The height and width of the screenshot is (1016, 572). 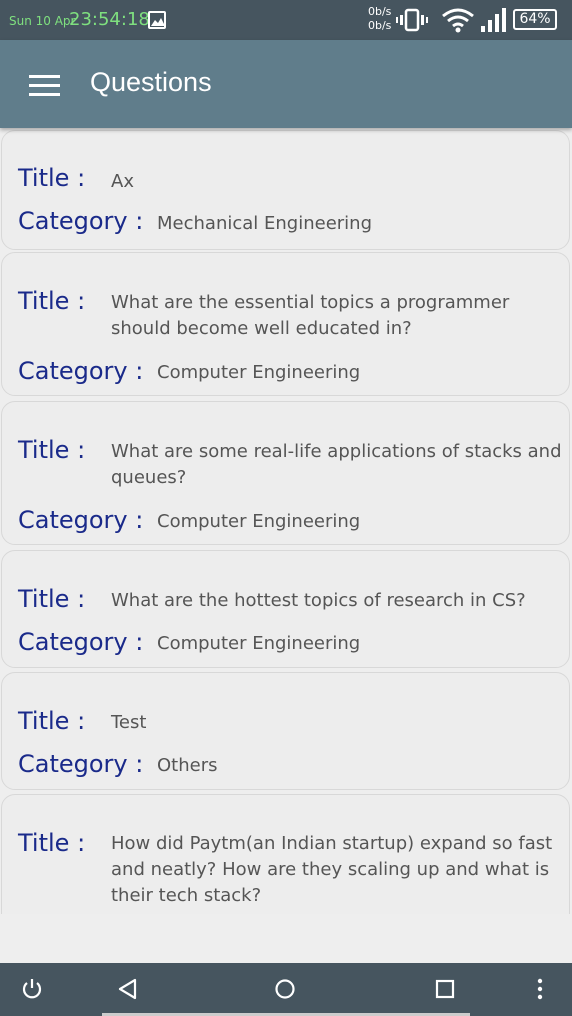 What do you see at coordinates (44, 85) in the screenshot?
I see `hamburger-menu-icon` at bounding box center [44, 85].